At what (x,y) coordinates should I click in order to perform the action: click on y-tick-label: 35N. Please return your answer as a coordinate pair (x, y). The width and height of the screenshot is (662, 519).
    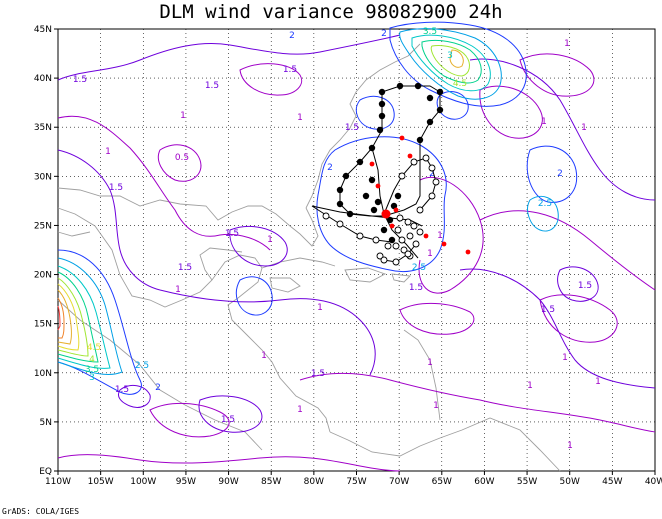
    Looking at the image, I should click on (43, 128).